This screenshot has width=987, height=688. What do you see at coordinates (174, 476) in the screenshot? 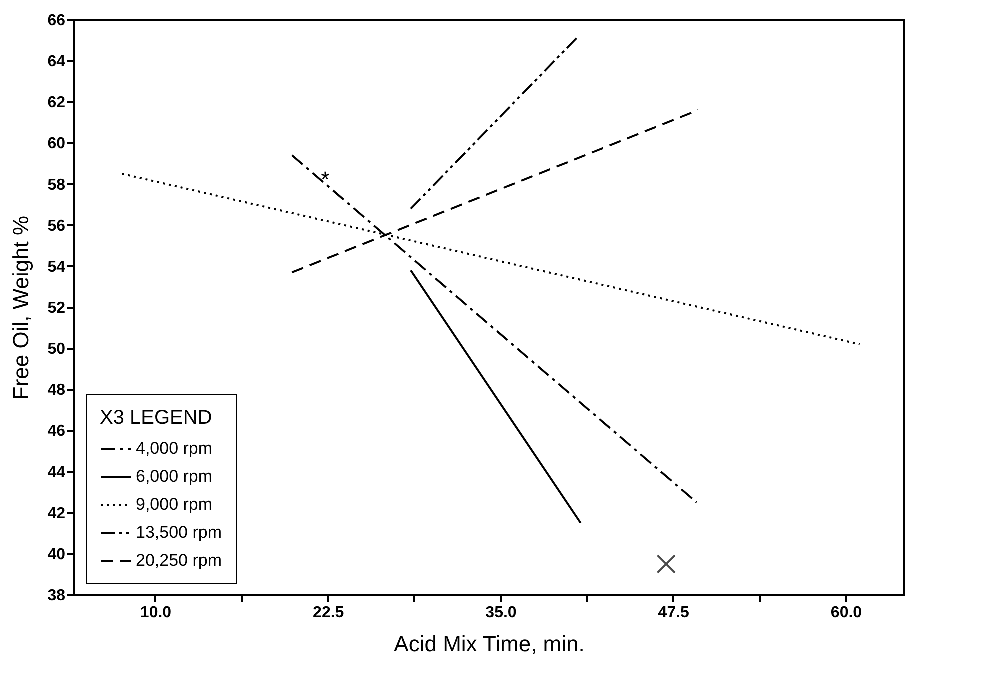
I see `legend-label: 6,000 rpm` at bounding box center [174, 476].